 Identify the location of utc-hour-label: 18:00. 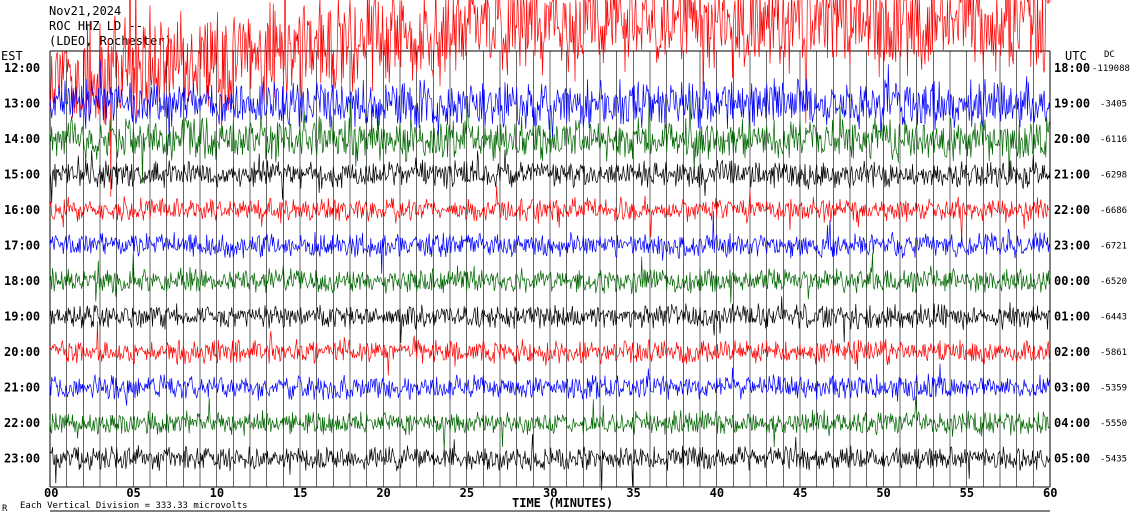
(1072, 68).